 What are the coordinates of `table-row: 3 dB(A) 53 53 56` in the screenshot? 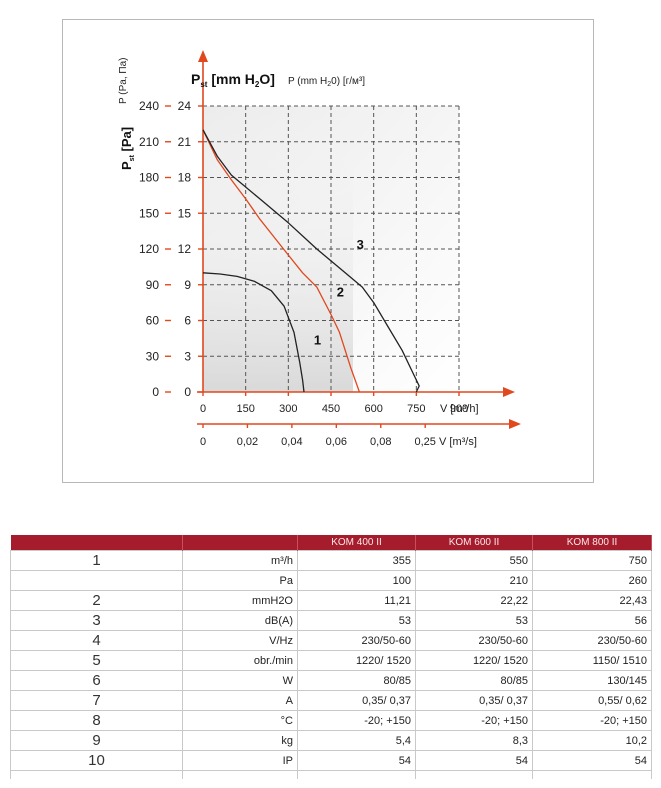 It's located at (331, 620).